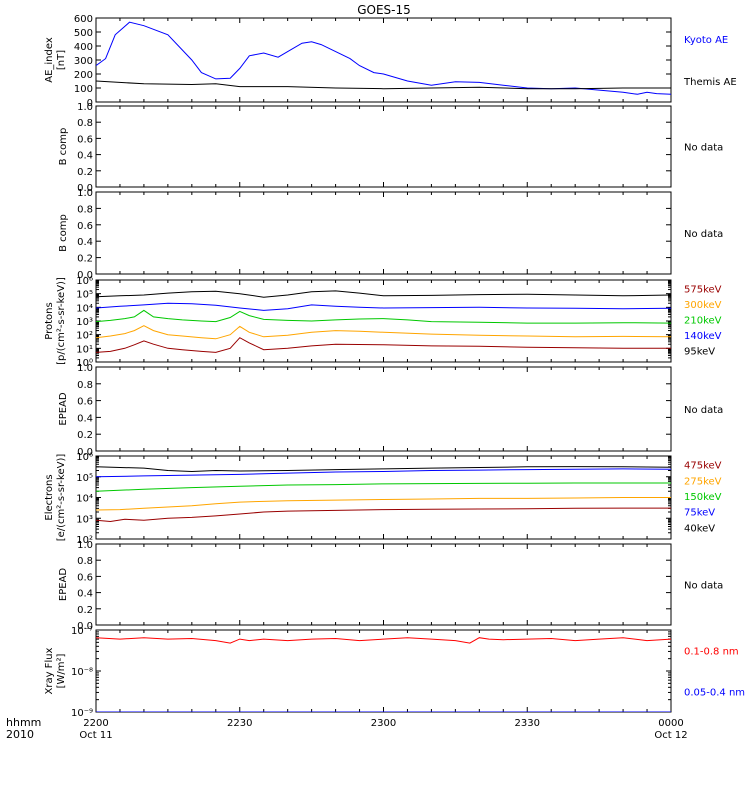 This screenshot has width=750, height=800. Describe the element at coordinates (82, 713) in the screenshot. I see `y-tick-label: 10⁻⁹` at that location.